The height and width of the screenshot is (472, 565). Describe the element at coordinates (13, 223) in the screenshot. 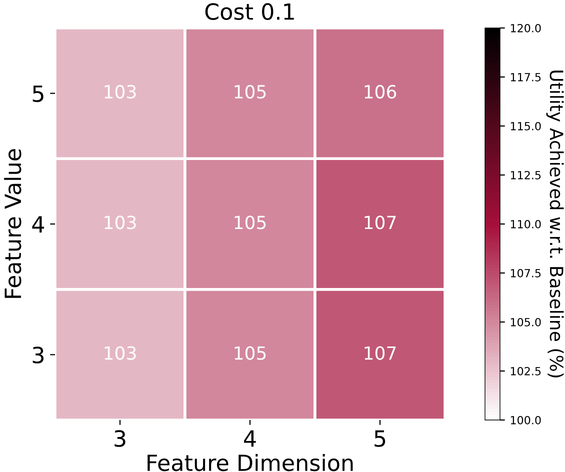

I see `y-axis-title: Feature Value` at that location.